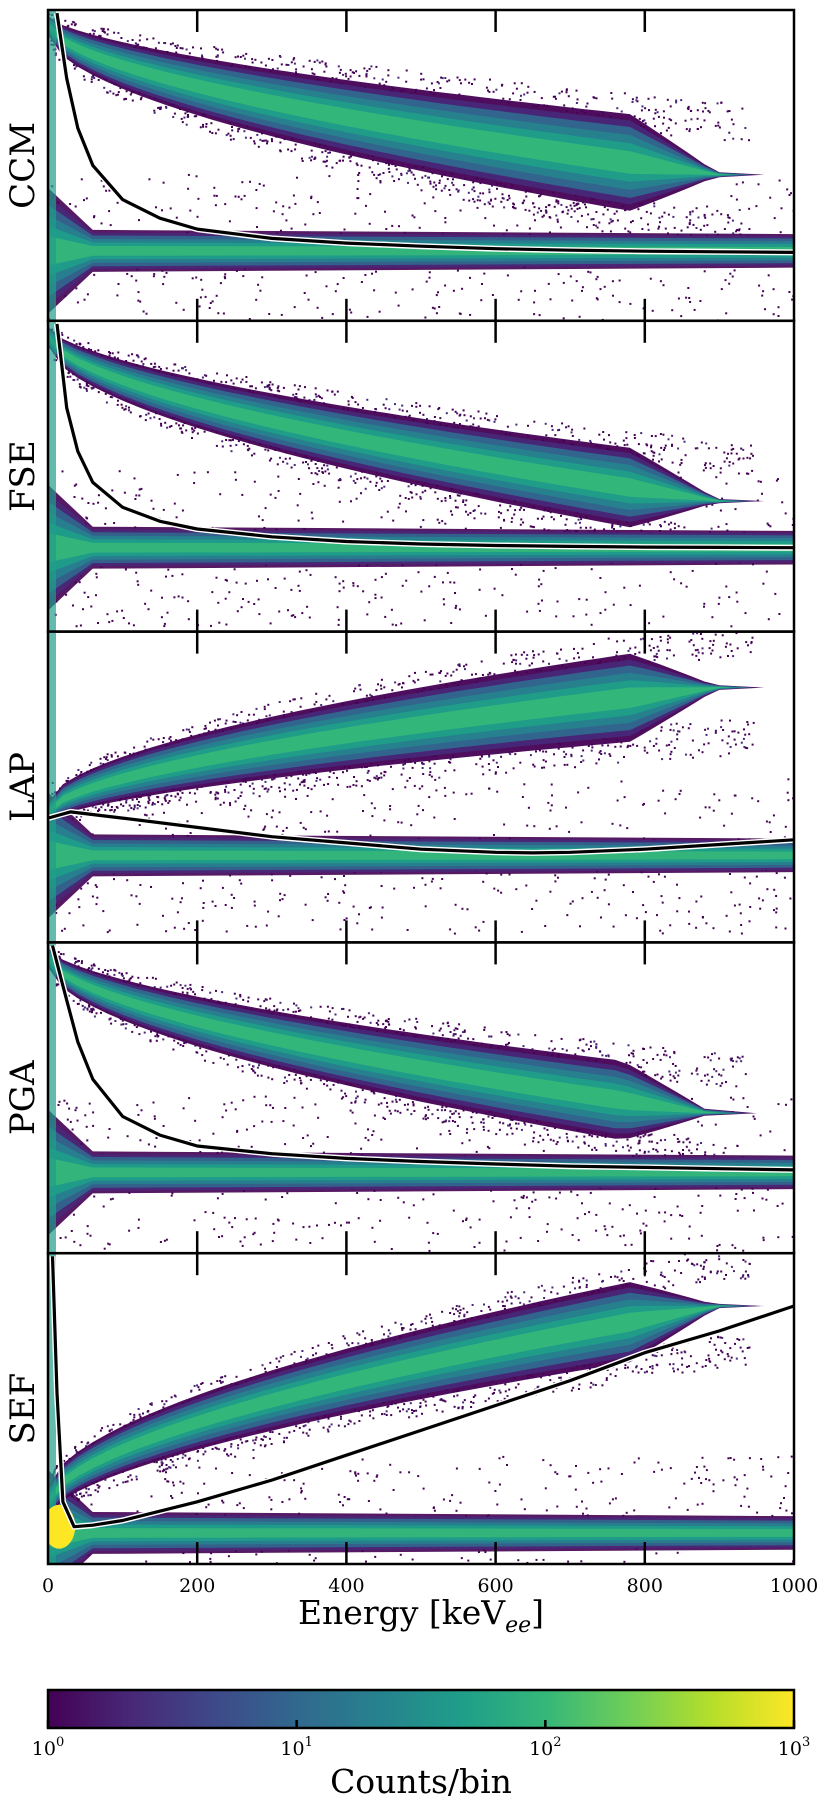  Describe the element at coordinates (430, 1586) in the screenshot. I see `x-tick-labels: 0 200 400 600 800 1000` at that location.